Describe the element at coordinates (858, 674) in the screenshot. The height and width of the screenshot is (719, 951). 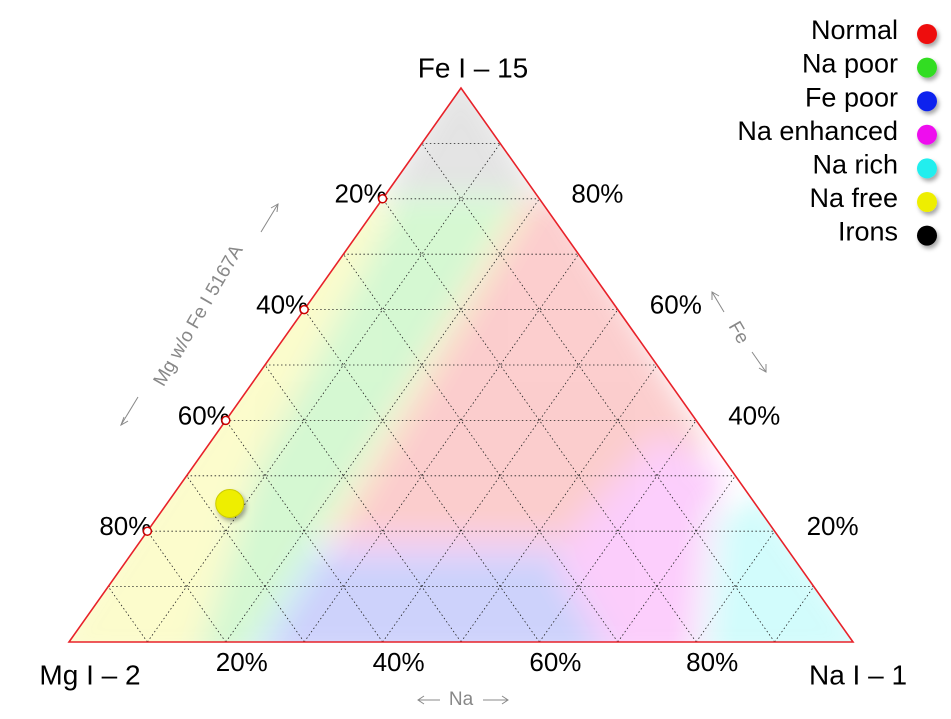
I see `vertex-label: Na I – 1` at that location.